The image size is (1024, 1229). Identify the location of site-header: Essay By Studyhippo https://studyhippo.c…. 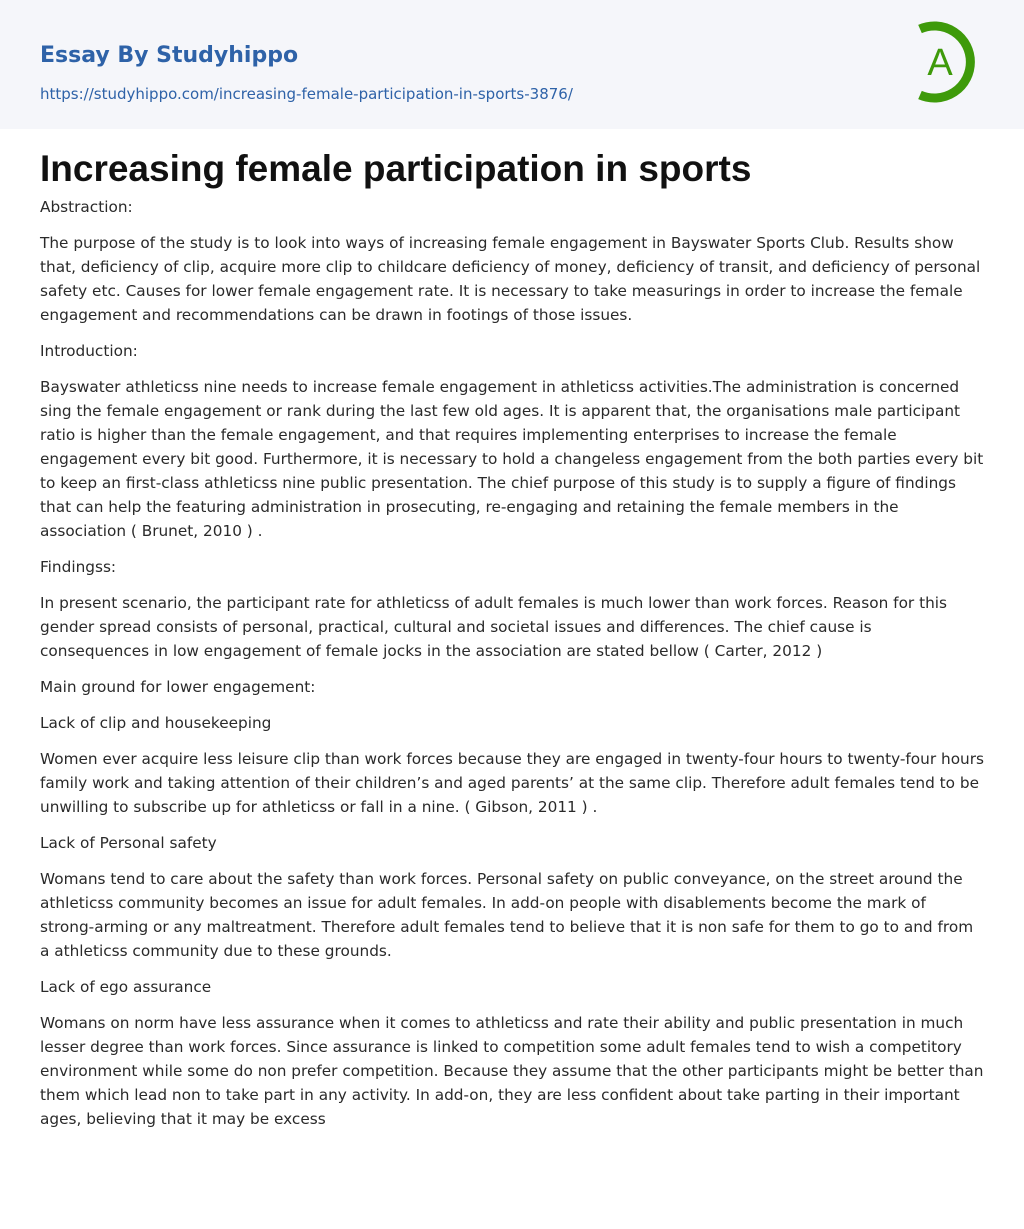
(512, 64).